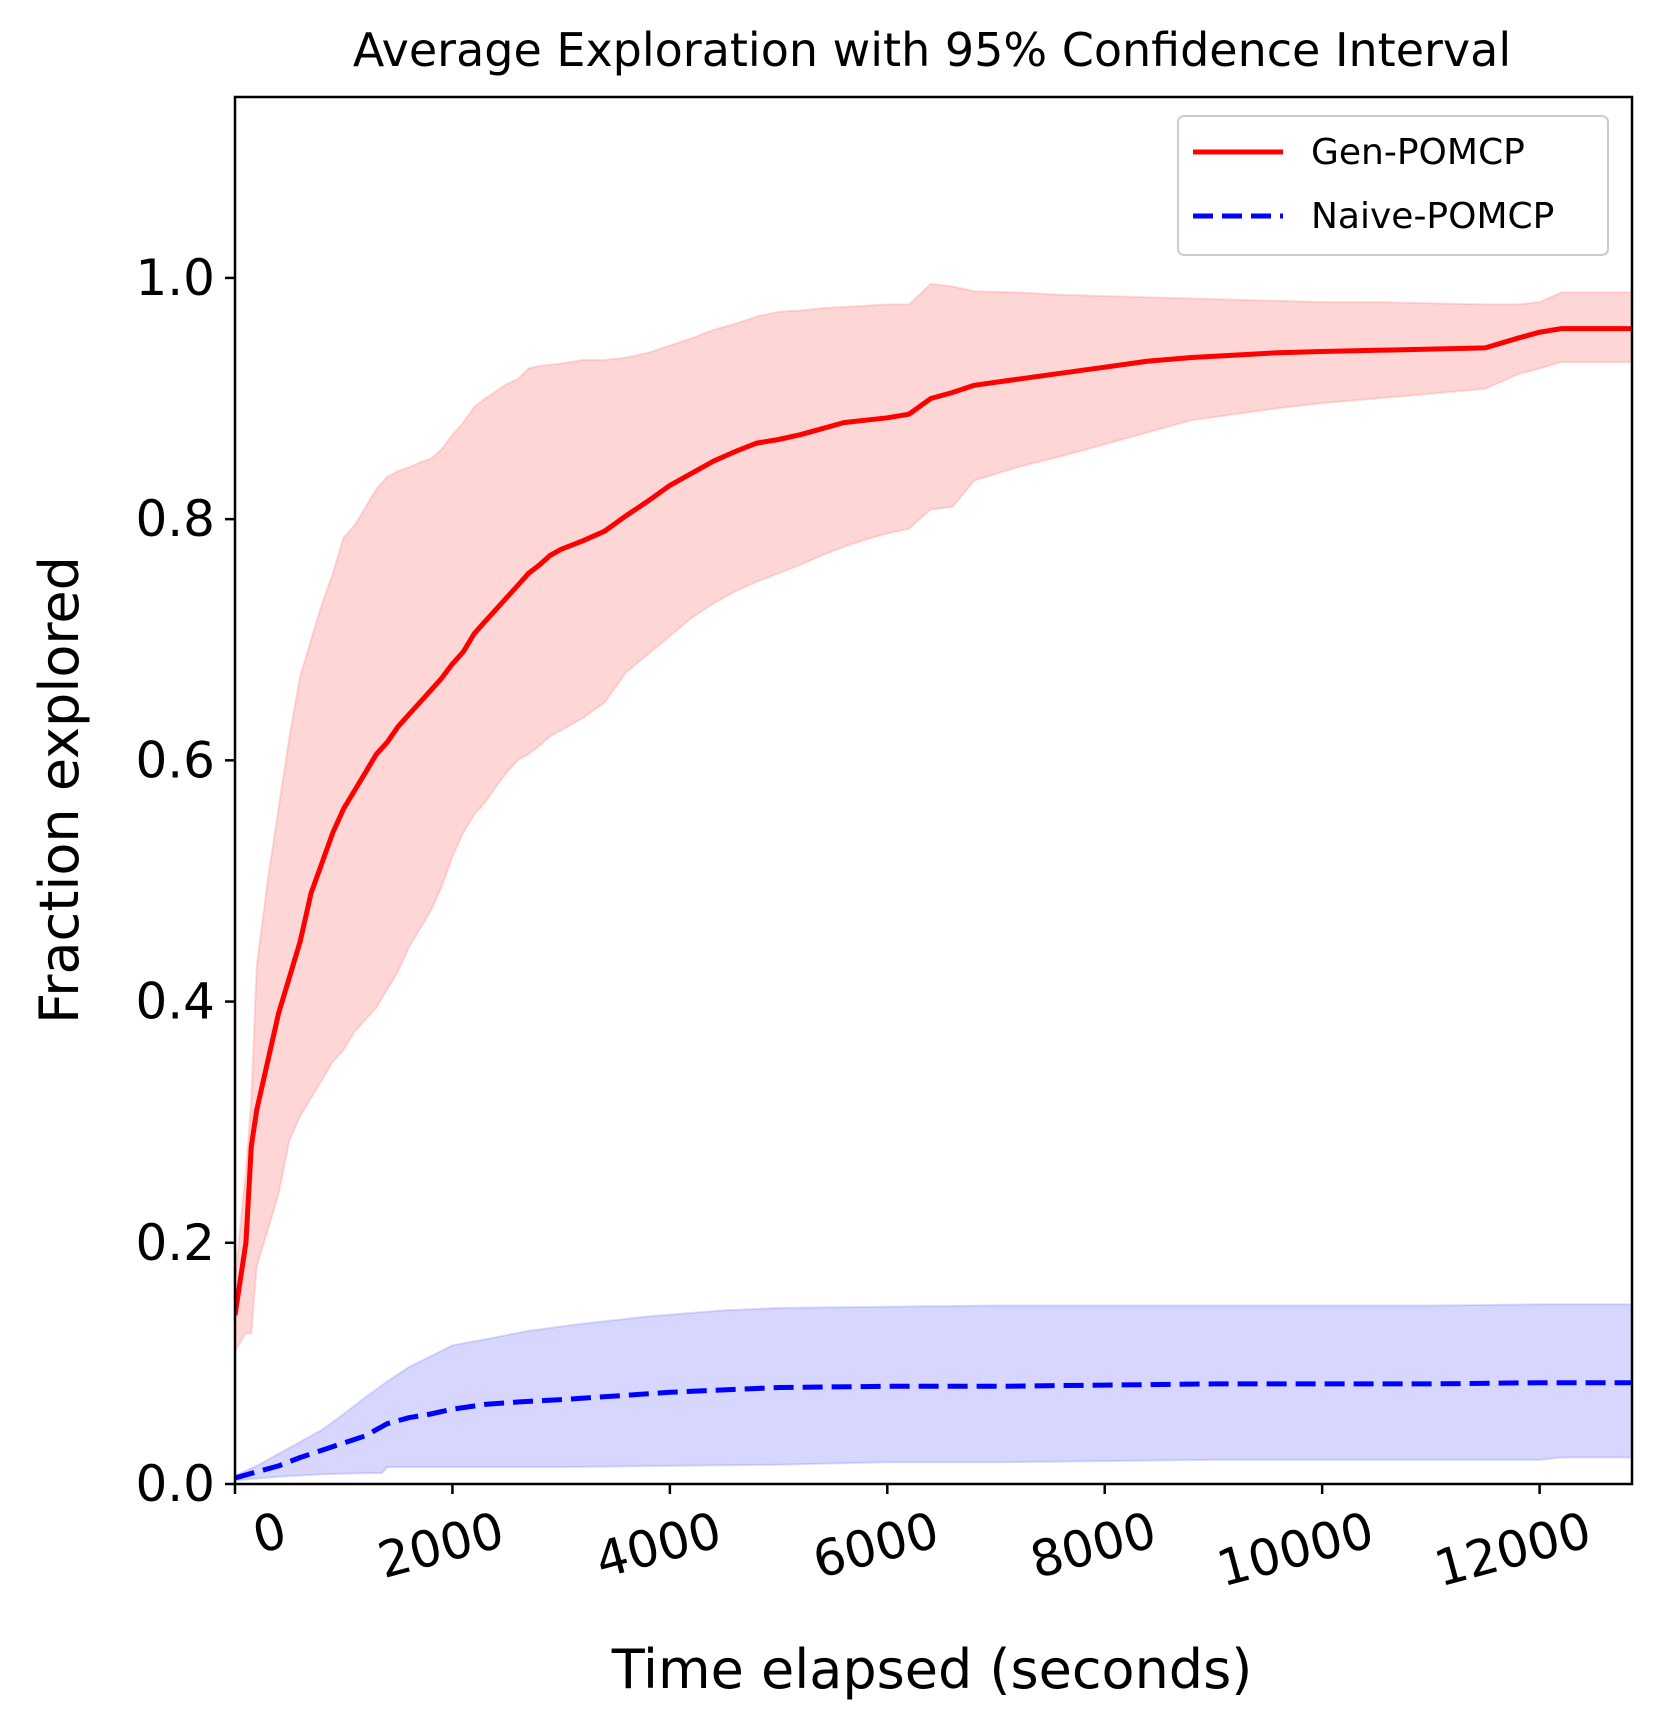 The image size is (1675, 1727). Describe the element at coordinates (175, 1002) in the screenshot. I see `y-tick-label: 0.4` at that location.